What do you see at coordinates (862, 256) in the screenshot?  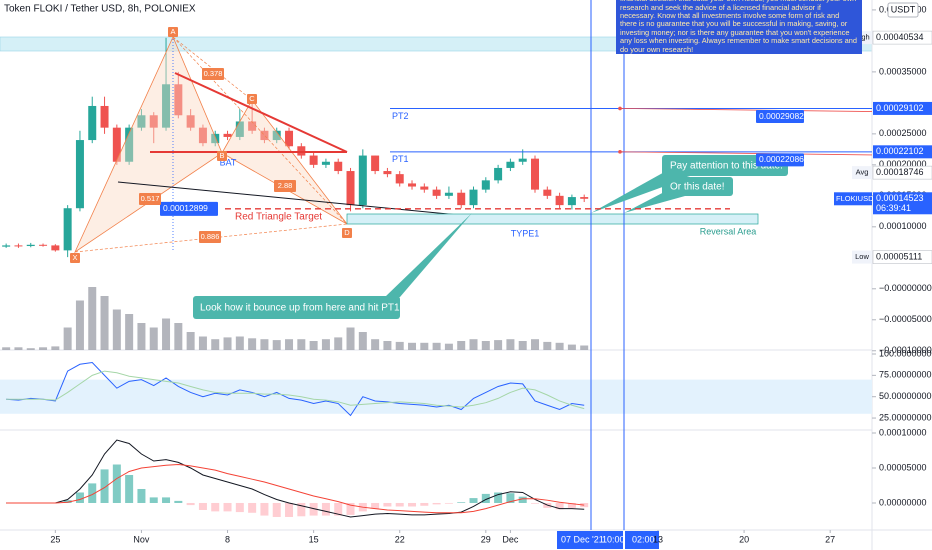 I see `tag-name: Low` at bounding box center [862, 256].